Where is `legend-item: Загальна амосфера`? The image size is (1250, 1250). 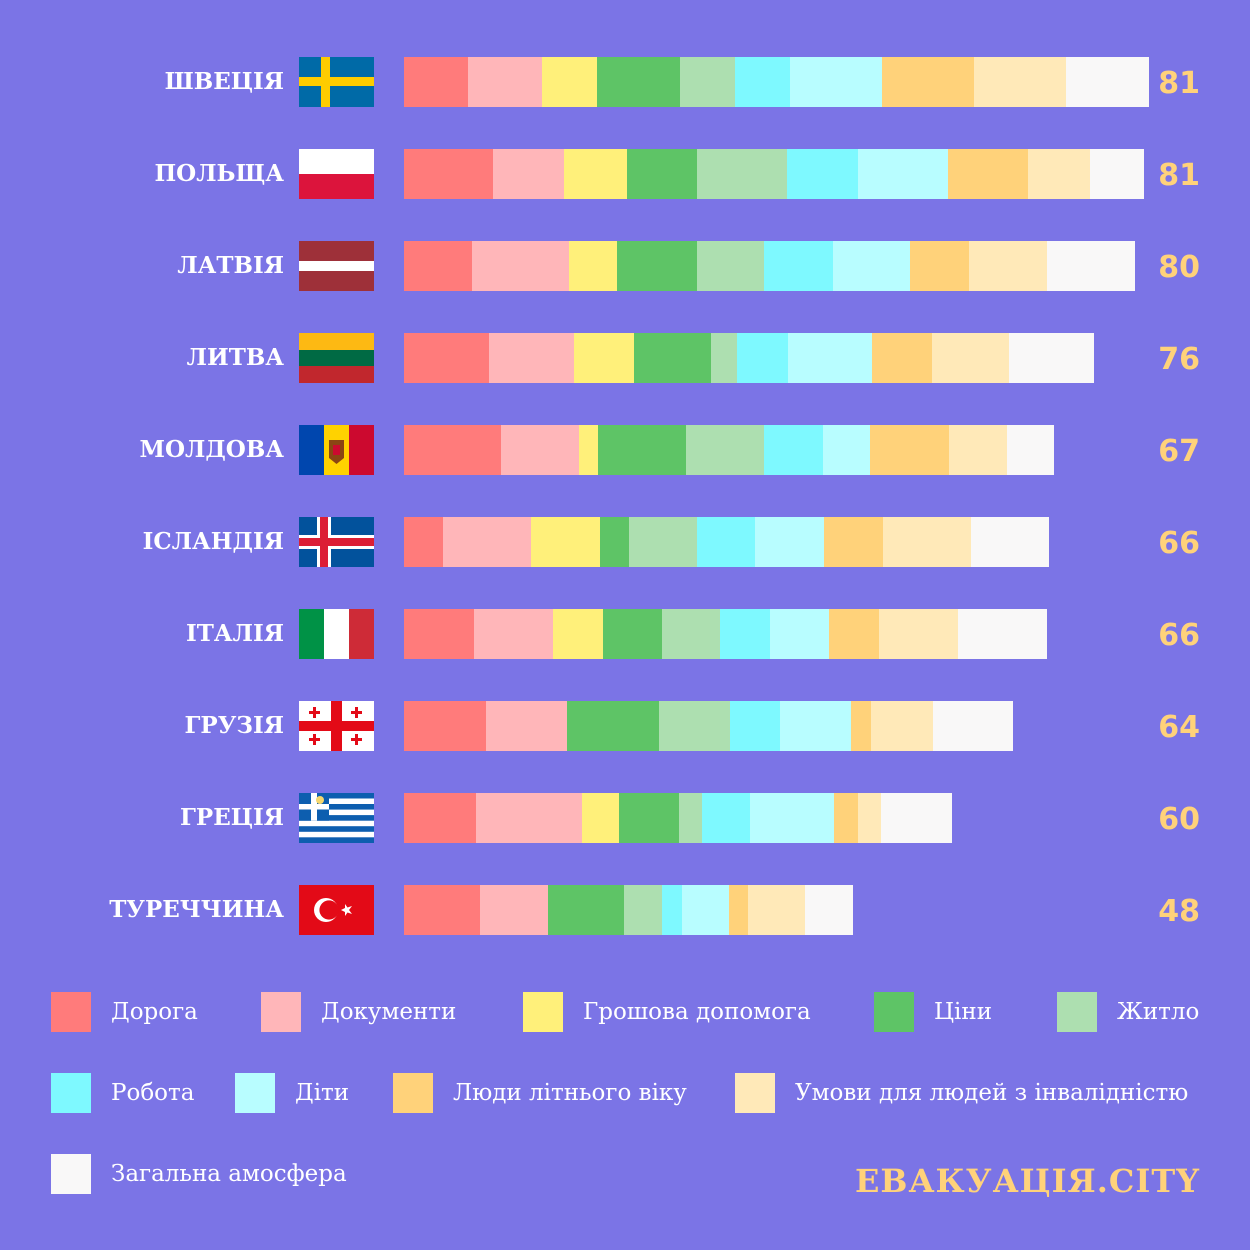
legend-item: Загальна амосфера is located at coordinates (199, 1174).